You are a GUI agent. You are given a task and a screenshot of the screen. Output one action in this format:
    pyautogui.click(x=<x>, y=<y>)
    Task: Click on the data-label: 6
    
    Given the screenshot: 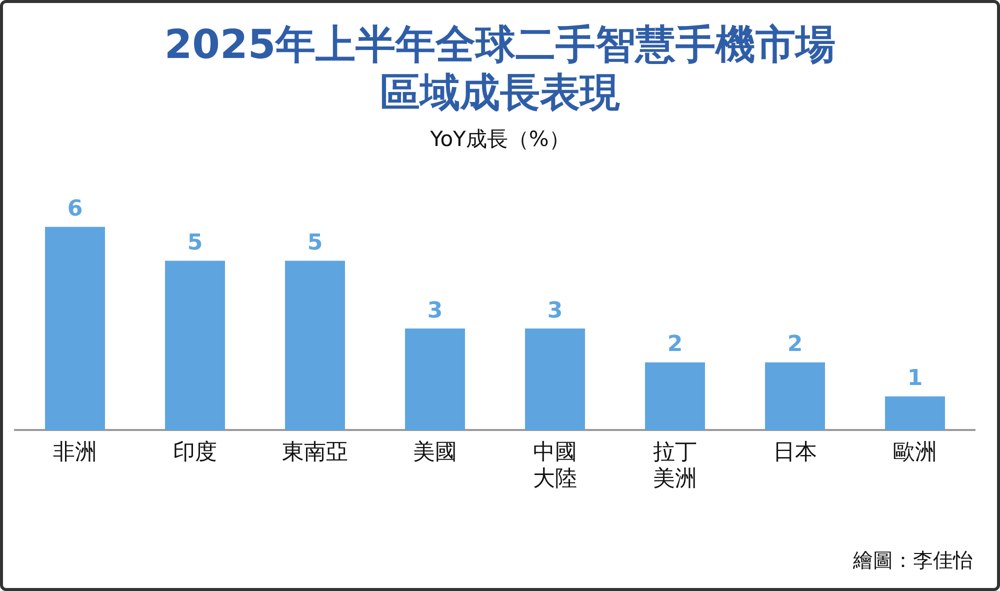 What is the action you would take?
    pyautogui.click(x=75, y=209)
    